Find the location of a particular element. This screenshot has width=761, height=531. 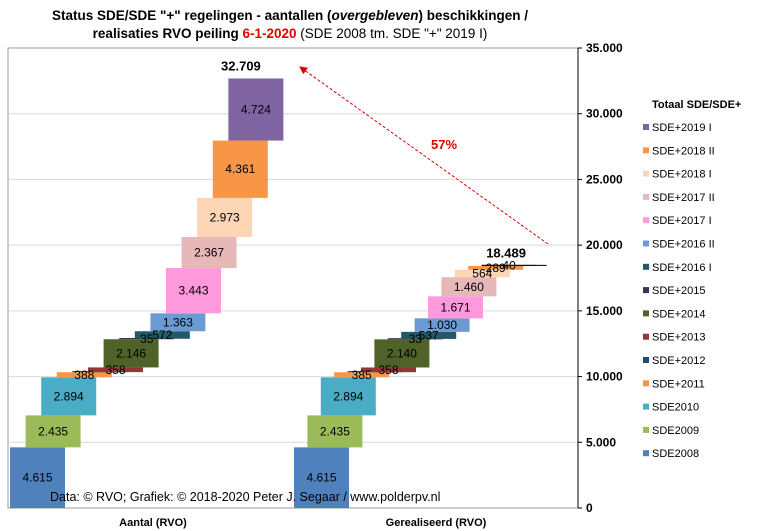

legend-item: SDE+2014 is located at coordinates (679, 314).